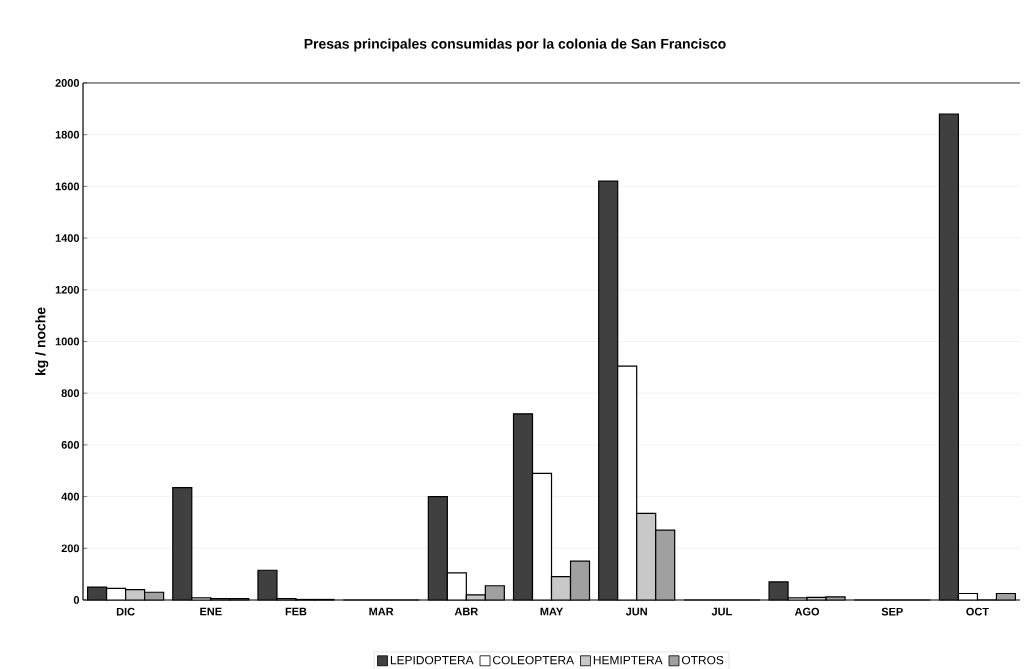  I want to click on x-tick-label: DIC, so click(125, 611).